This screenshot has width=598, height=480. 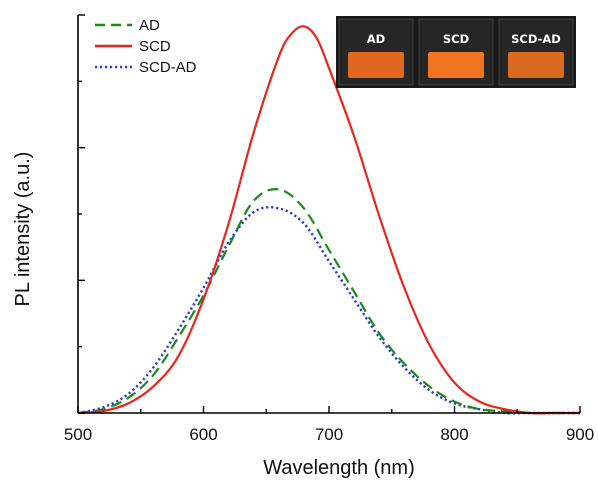 I want to click on legend: AD SCD SCD-AD, so click(x=146, y=46).